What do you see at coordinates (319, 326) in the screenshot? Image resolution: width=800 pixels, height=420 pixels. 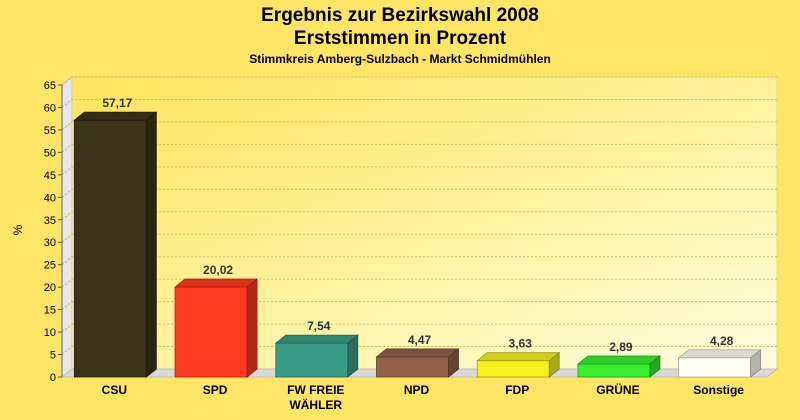 I see `bar-value-label: 7,54` at bounding box center [319, 326].